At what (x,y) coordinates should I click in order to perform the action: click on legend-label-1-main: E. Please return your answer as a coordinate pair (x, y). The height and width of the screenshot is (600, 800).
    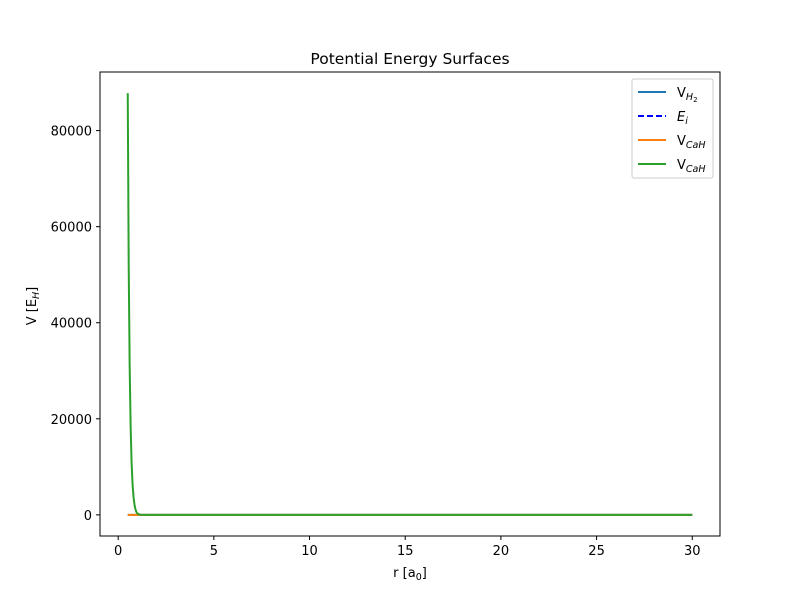
    Looking at the image, I should click on (681, 117).